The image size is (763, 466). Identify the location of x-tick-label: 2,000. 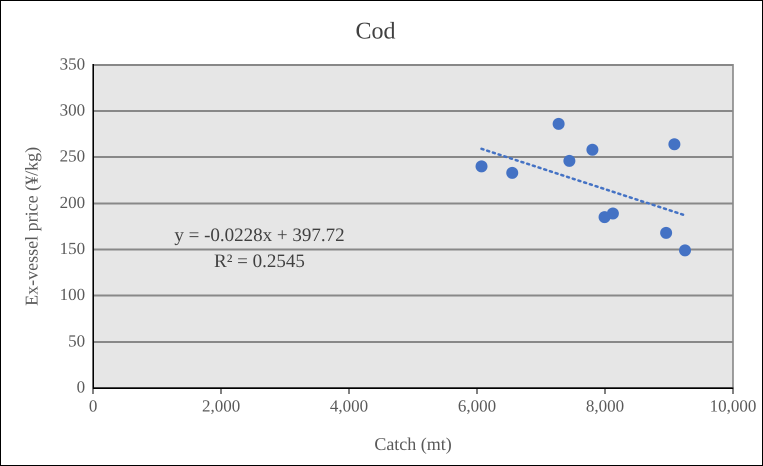
(221, 406).